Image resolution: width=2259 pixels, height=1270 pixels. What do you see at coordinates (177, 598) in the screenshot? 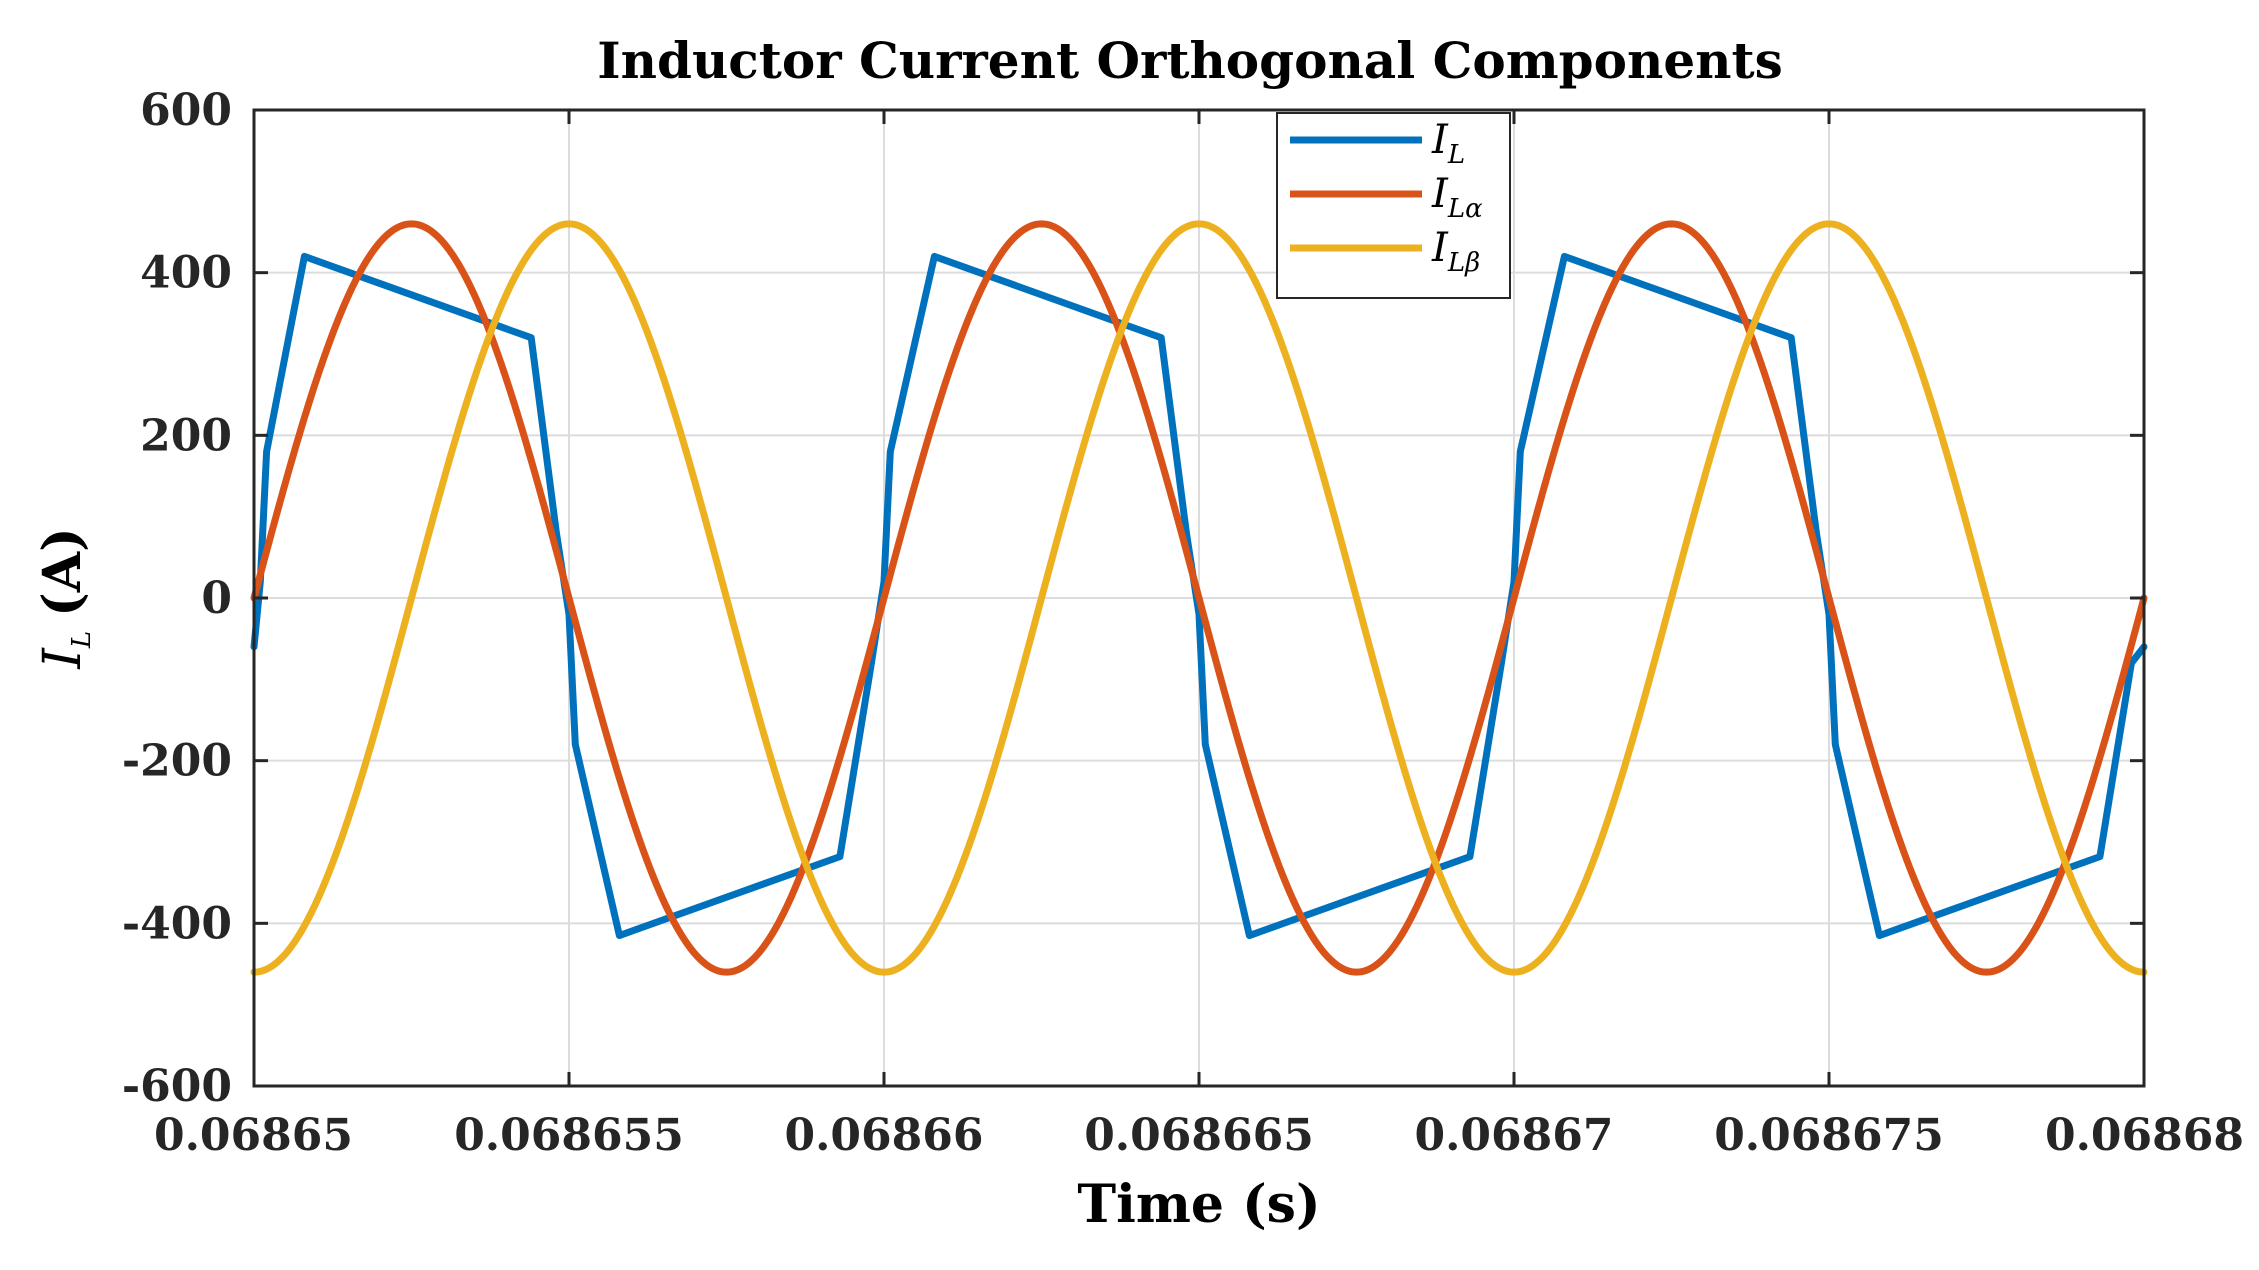
I see `y-tick-labels: 600 400 200 0 -200 -400 -600` at bounding box center [177, 598].